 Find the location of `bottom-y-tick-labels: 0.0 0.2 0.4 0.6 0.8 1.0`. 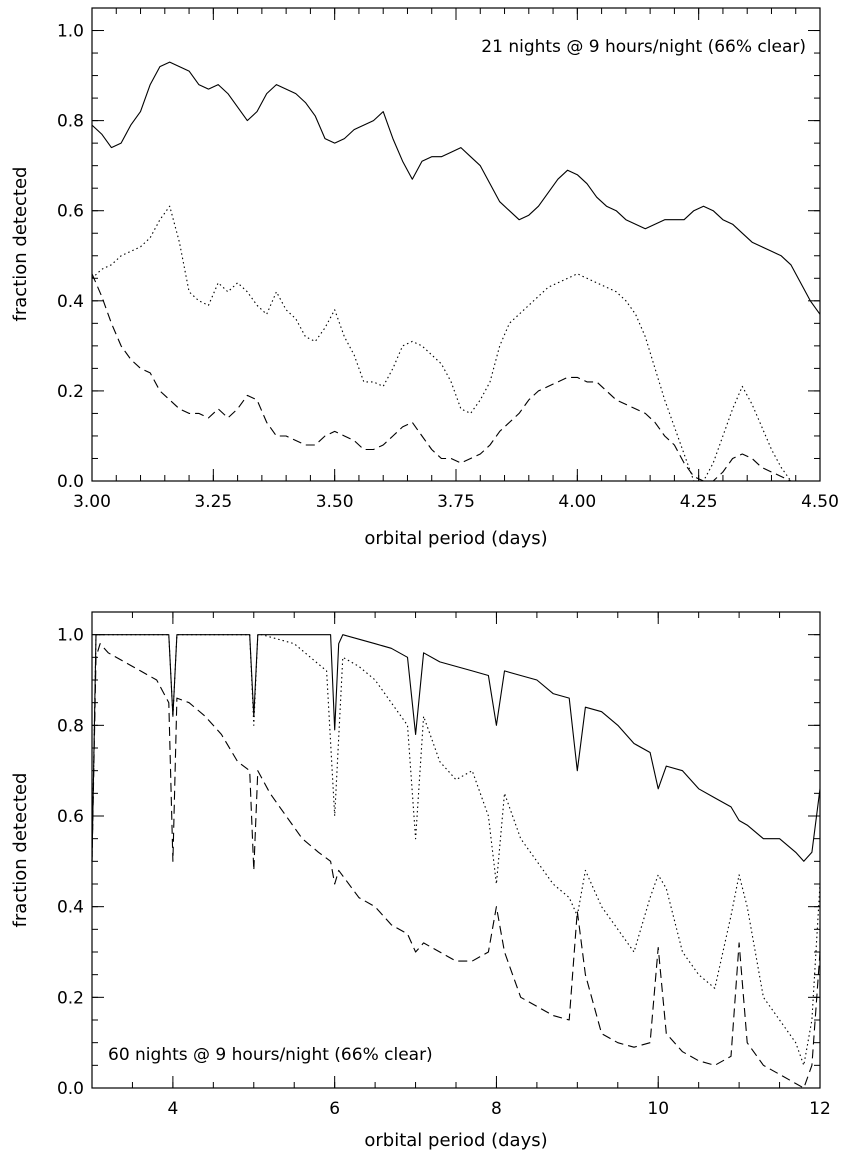

bottom-y-tick-labels: 0.0 0.2 0.4 0.6 0.8 1.0 is located at coordinates (70, 862).